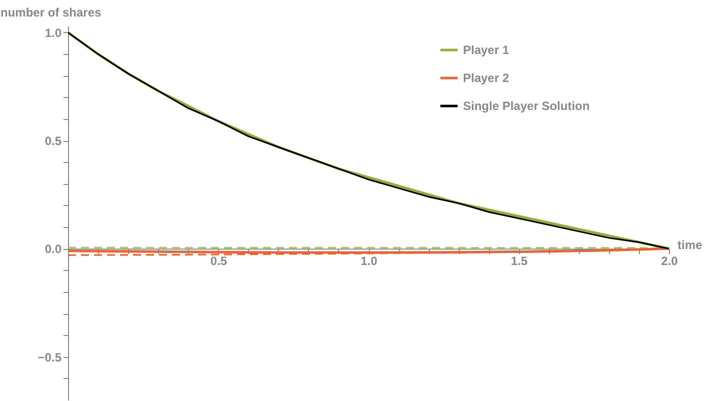 The height and width of the screenshot is (401, 710). What do you see at coordinates (369, 261) in the screenshot?
I see `x-tick-label: 1.0` at bounding box center [369, 261].